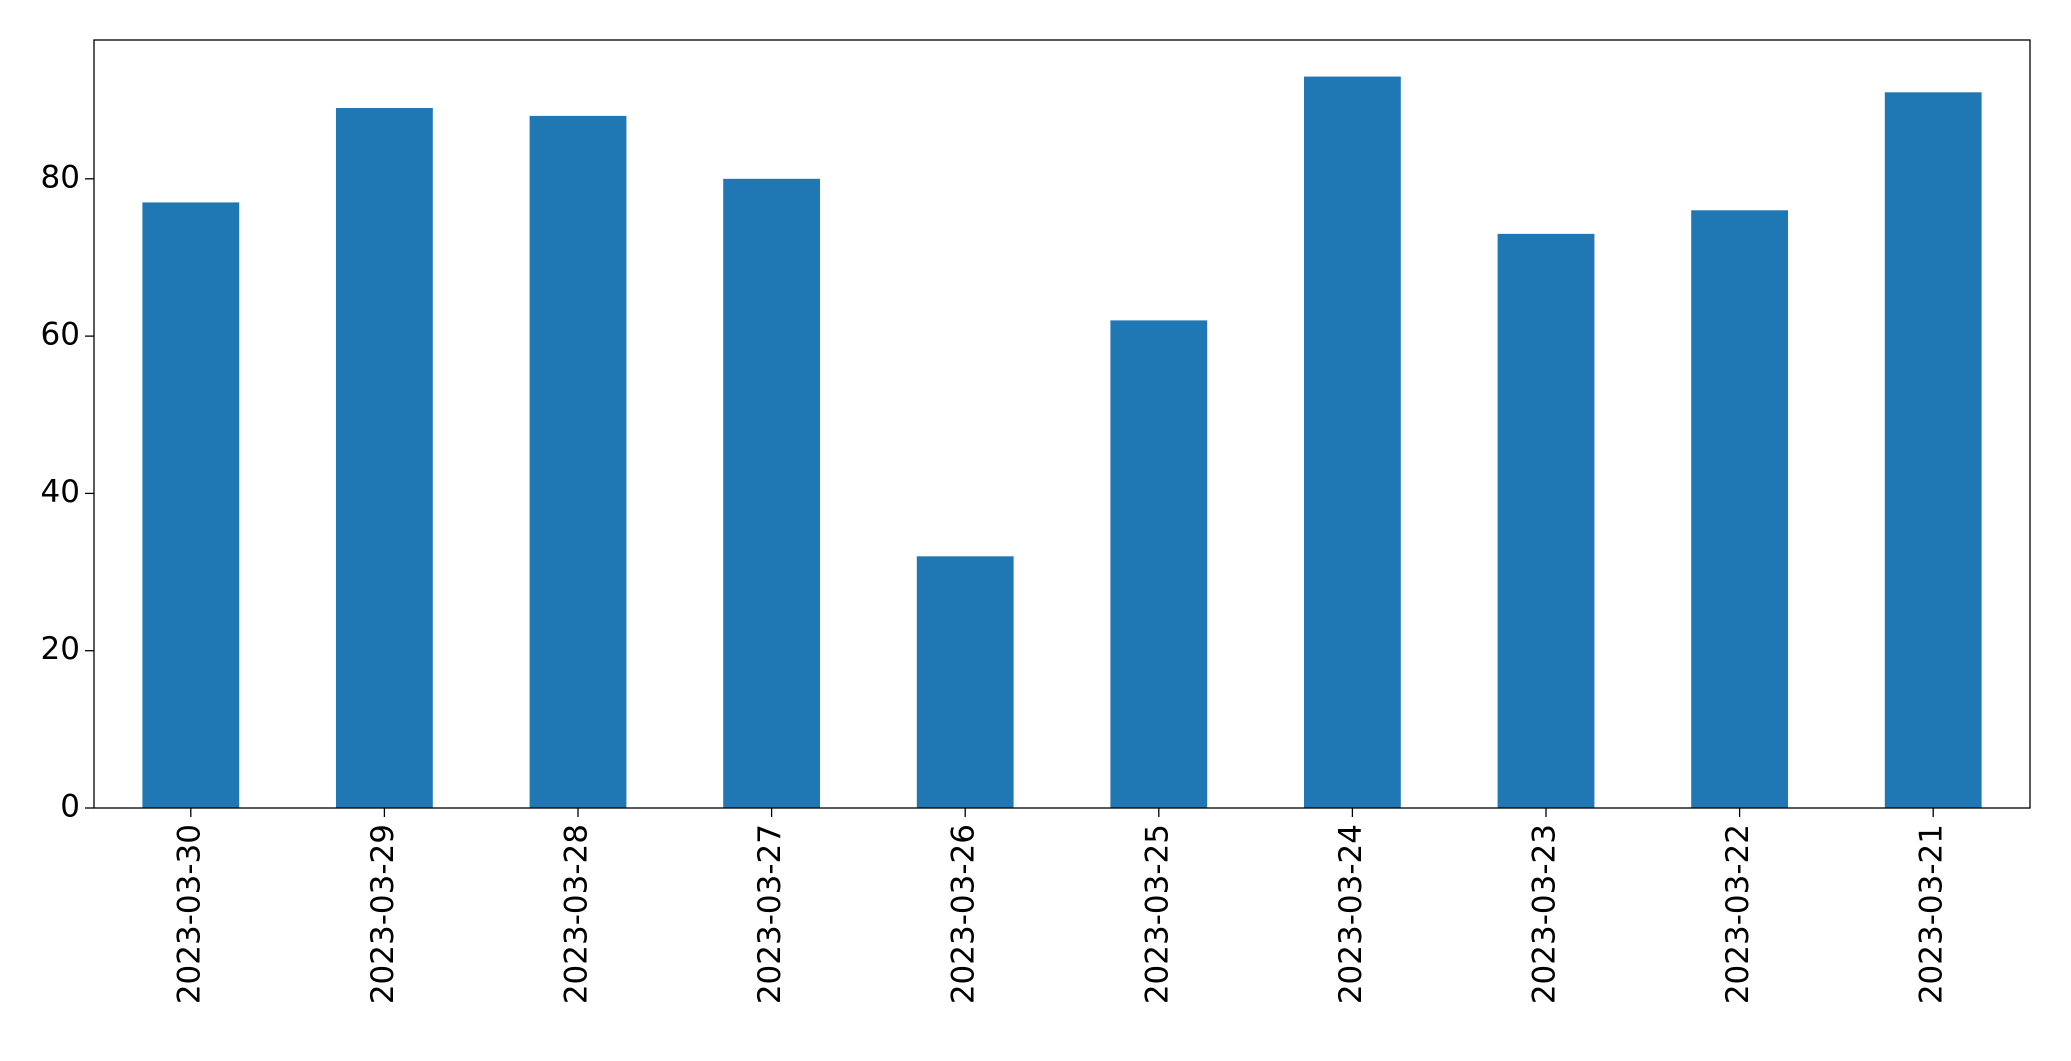 The image size is (2071, 1061). What do you see at coordinates (1932, 914) in the screenshot?
I see `x-tick-label: 2023-03-21` at bounding box center [1932, 914].